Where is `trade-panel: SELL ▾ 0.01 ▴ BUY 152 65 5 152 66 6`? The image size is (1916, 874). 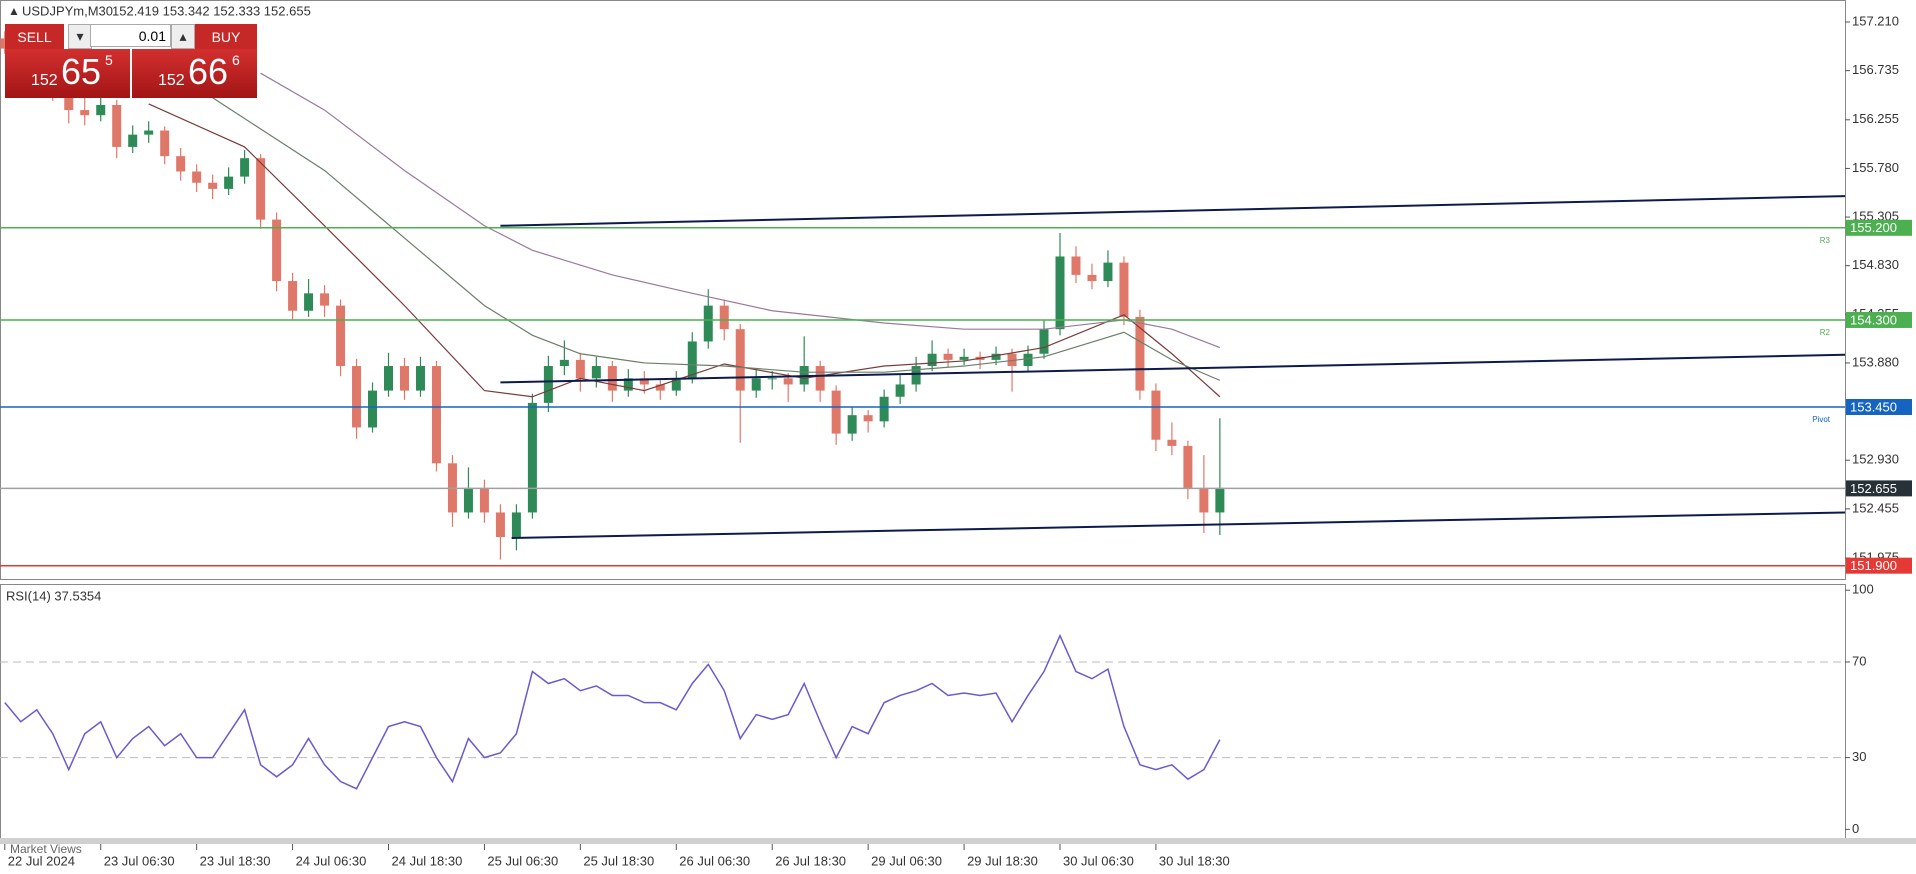
trade-panel: SELL ▾ 0.01 ▴ BUY 152 65 5 152 66 6 is located at coordinates (131, 61).